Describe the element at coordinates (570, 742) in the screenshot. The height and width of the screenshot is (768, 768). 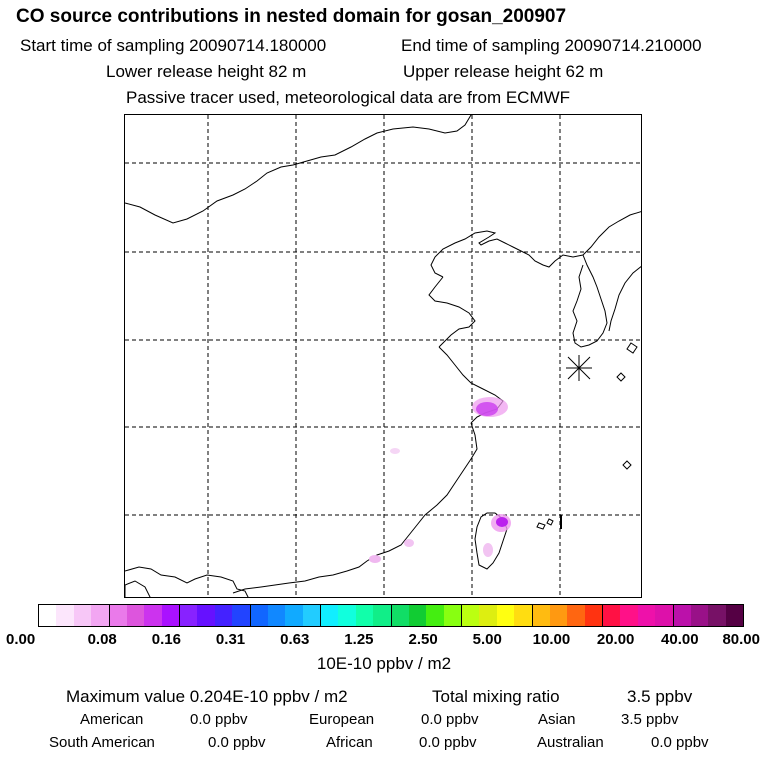
I see `region-label: Australian` at that location.